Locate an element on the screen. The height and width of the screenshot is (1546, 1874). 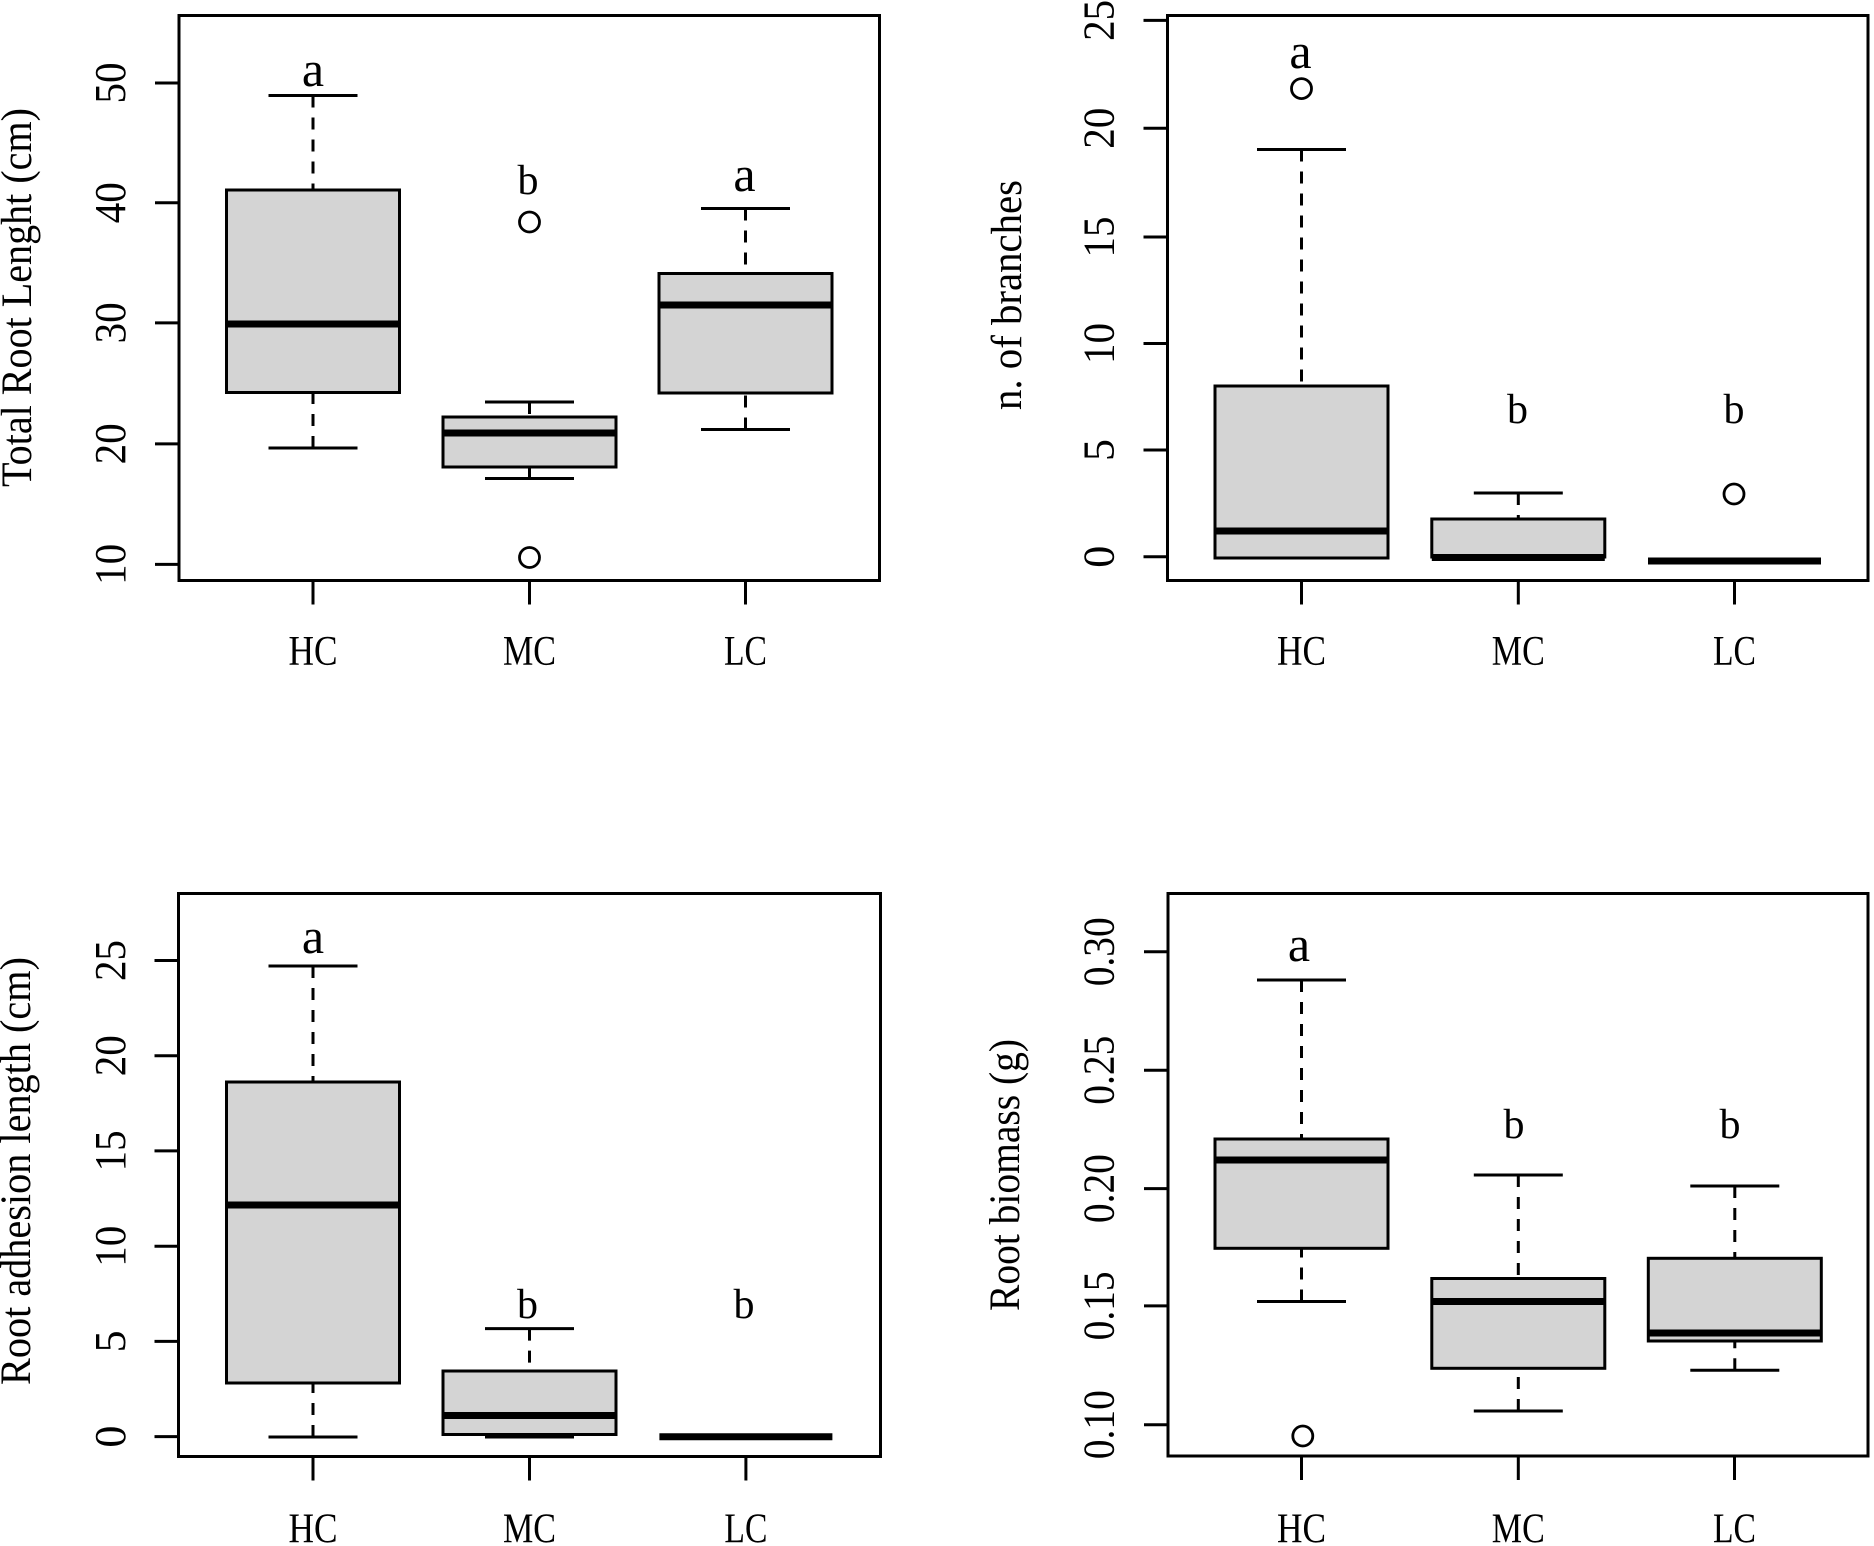
svg-text: Total Root Lenght (cm) is located at coordinates (20, 297).